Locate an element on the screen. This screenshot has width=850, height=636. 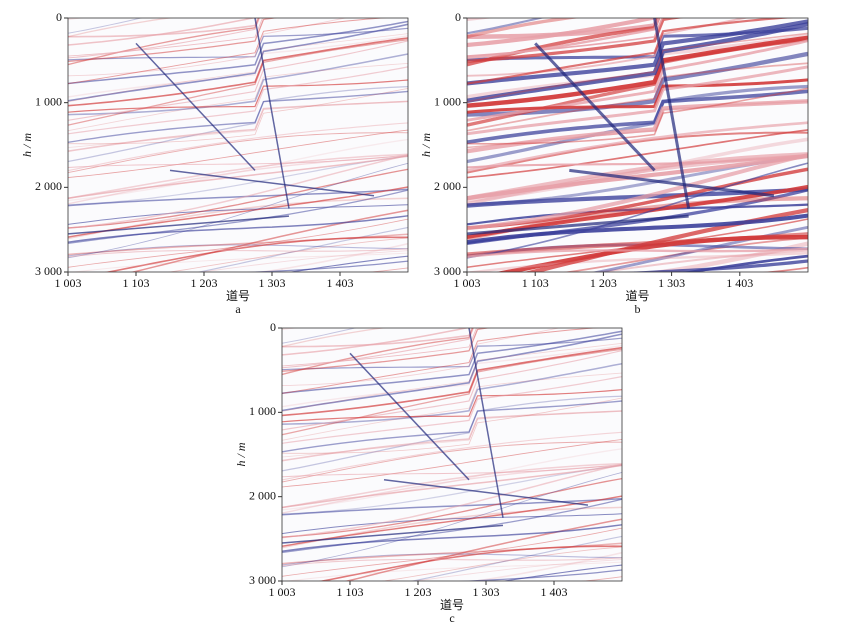
y-tick-label: 3 000 is located at coordinates (48, 271).